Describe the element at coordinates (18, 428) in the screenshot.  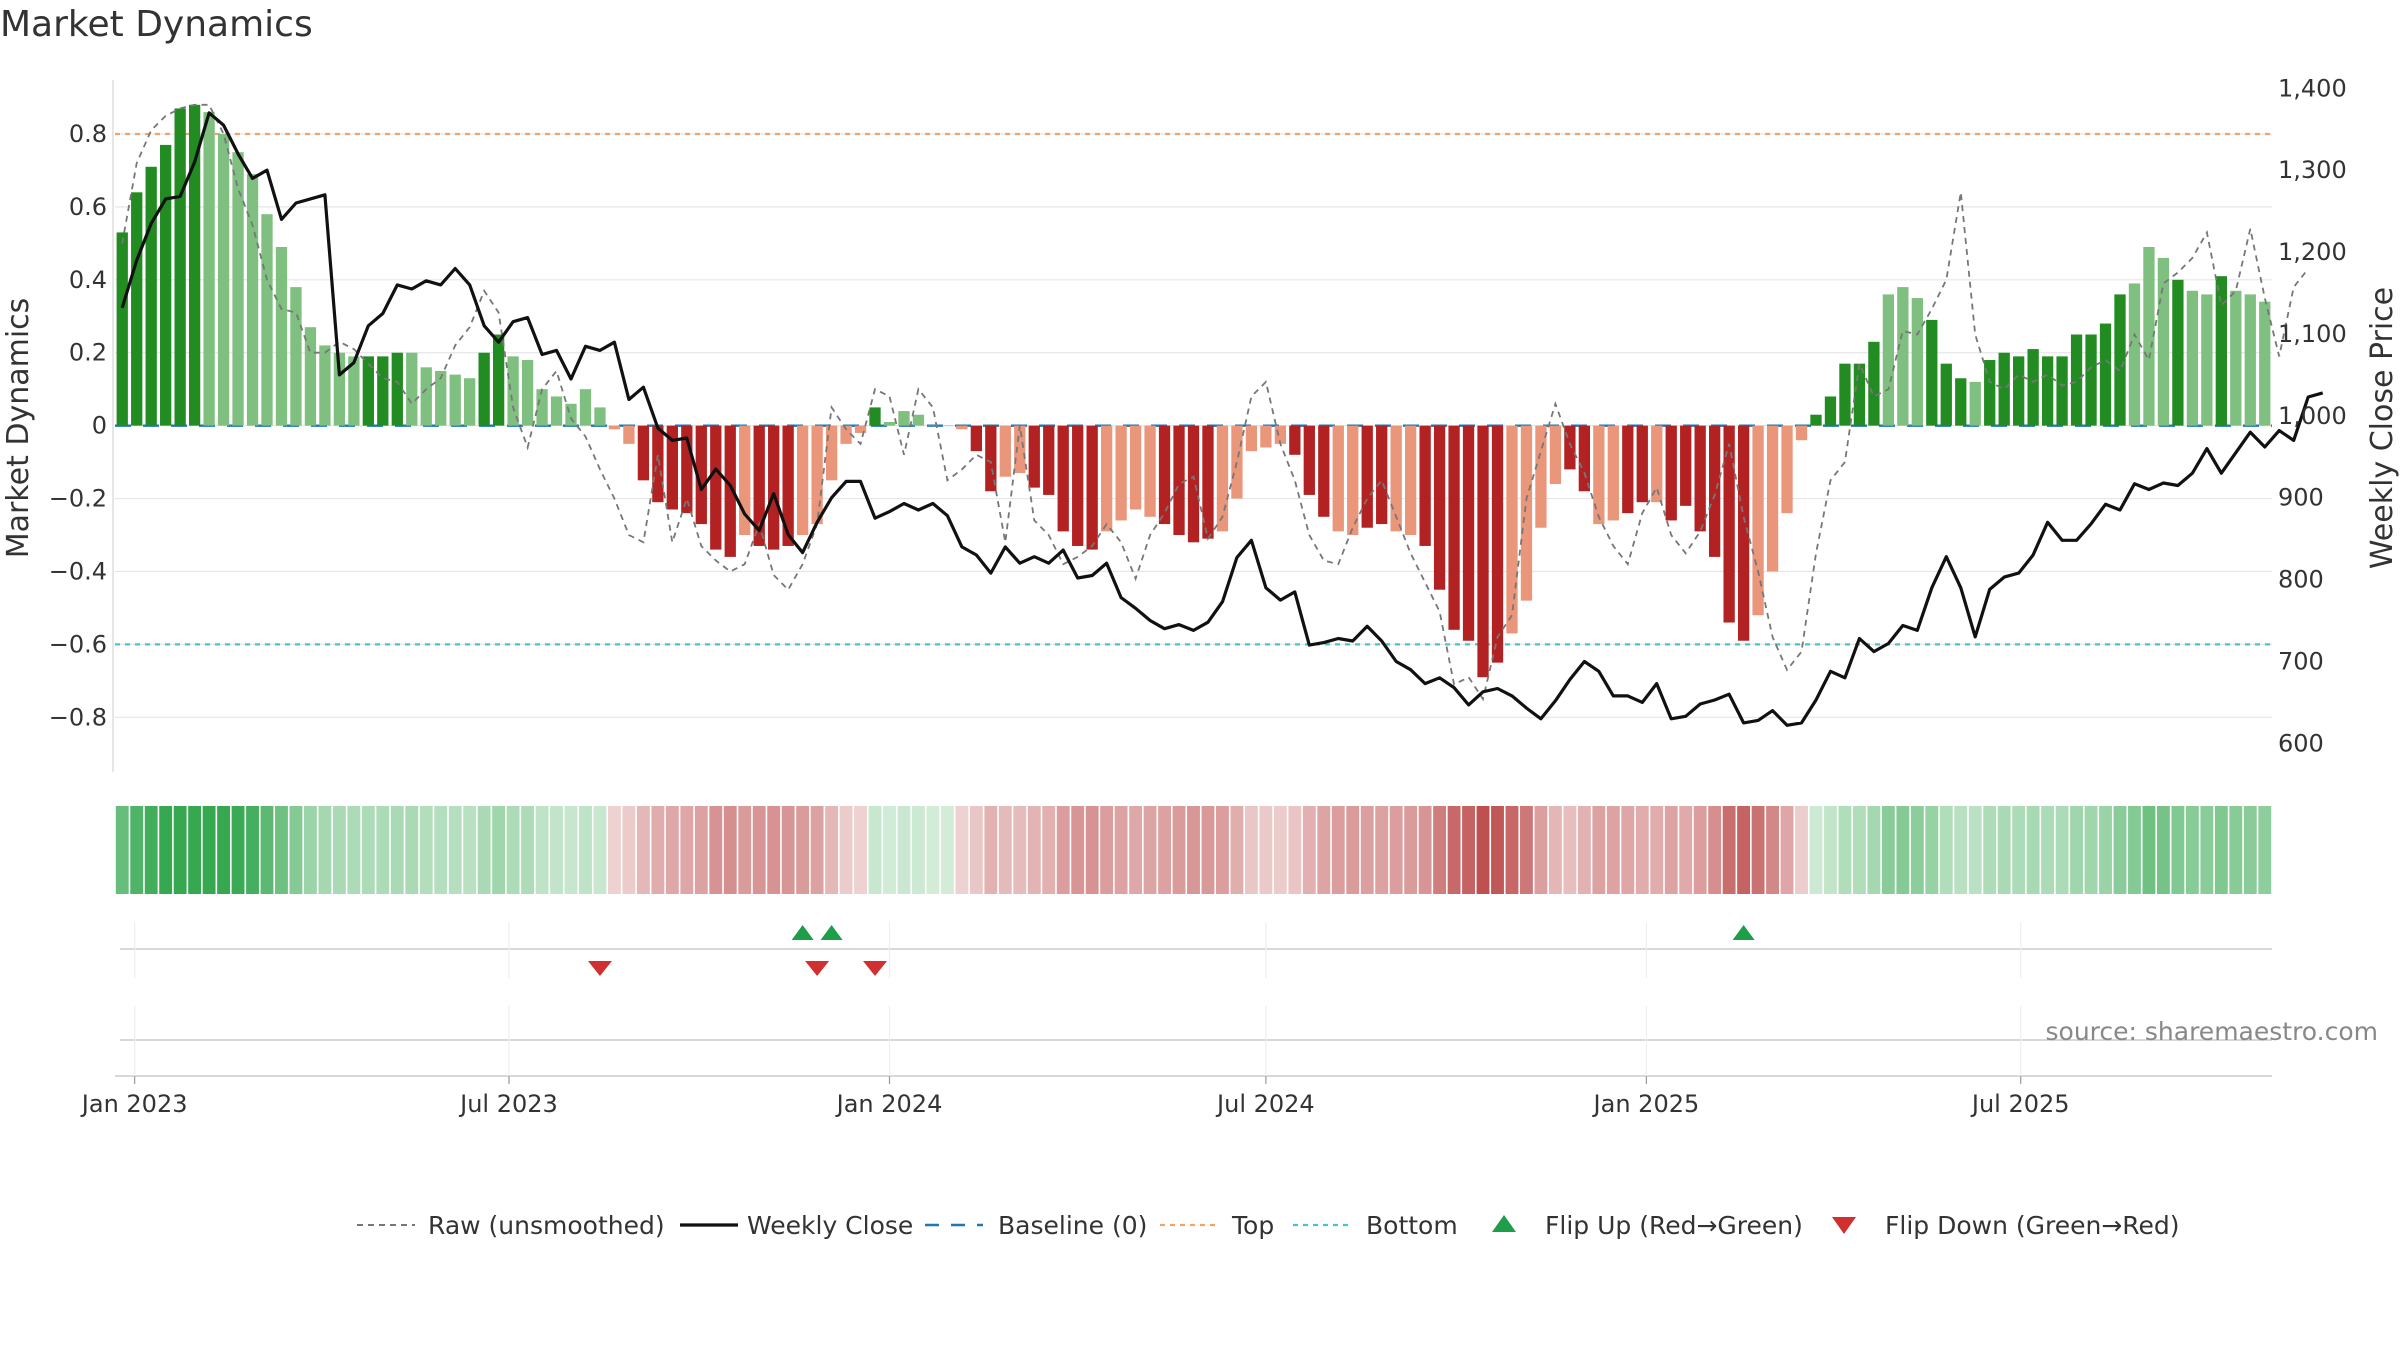
I see `y-axis-title-left: Market Dynamics` at that location.